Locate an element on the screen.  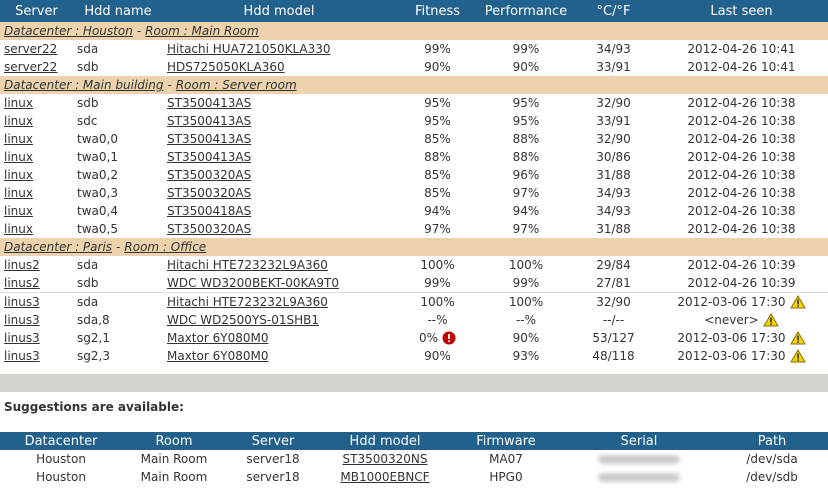
room-link: Room : Office is located at coordinates (165, 247).